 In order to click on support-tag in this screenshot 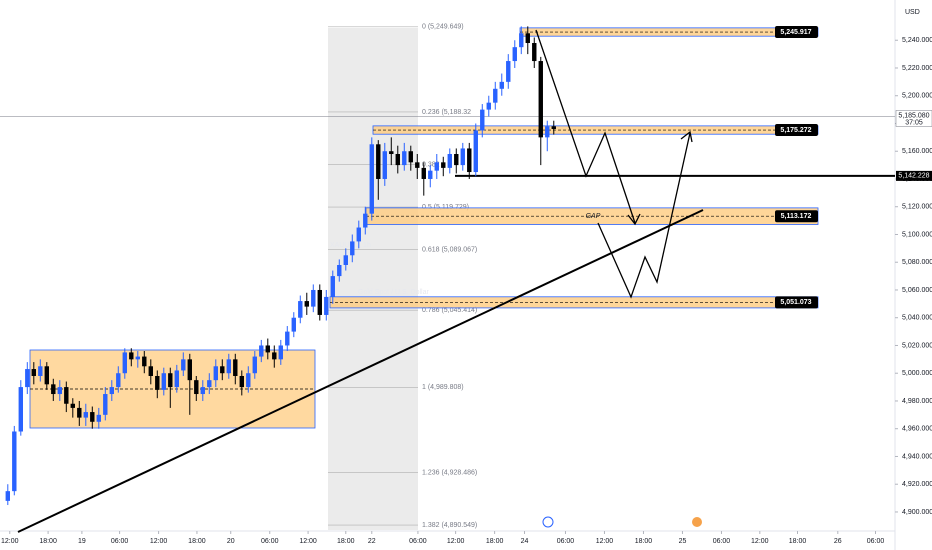, I will do `click(914, 175)`.